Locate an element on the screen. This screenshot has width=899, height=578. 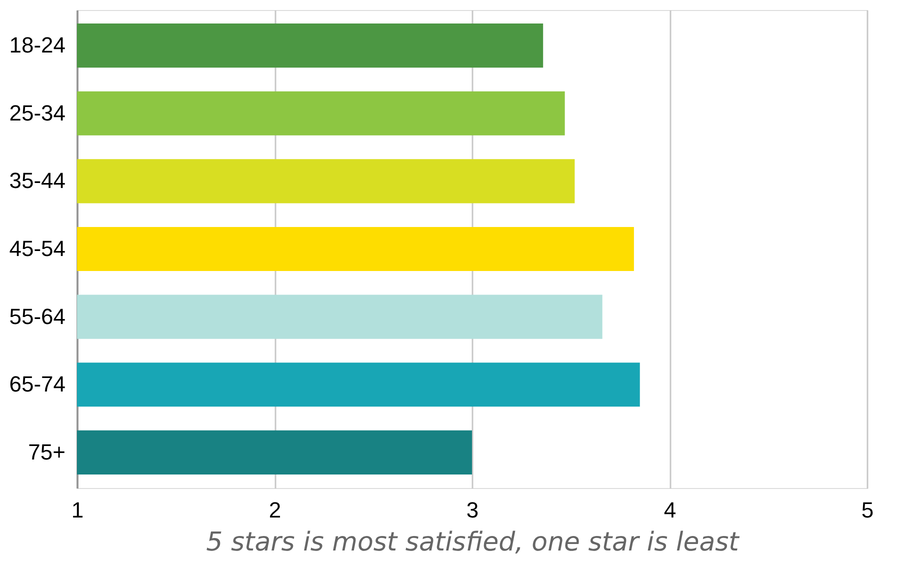
x-tick-label: 5 is located at coordinates (867, 510).